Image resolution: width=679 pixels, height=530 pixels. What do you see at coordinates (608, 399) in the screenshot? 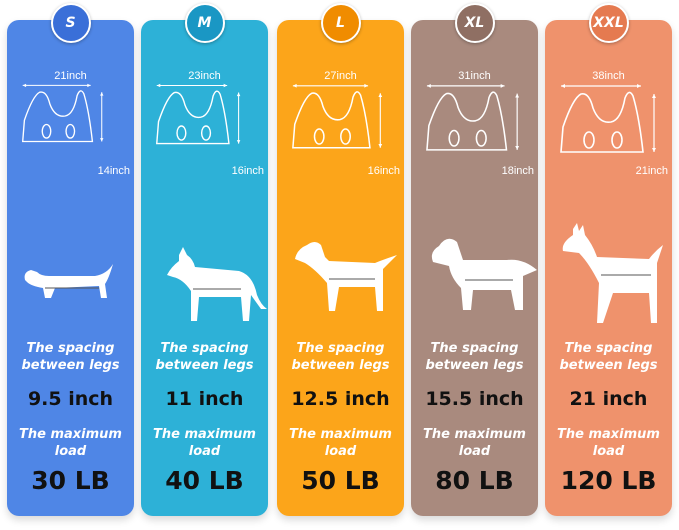
I see `spacing-value: 21 inch` at bounding box center [608, 399].